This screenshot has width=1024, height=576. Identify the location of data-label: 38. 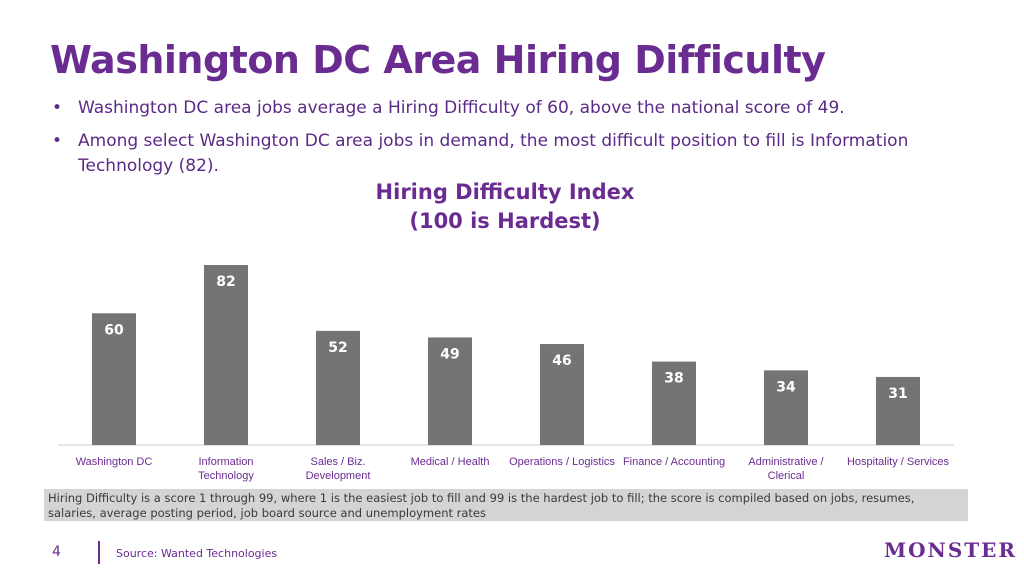
(673, 379).